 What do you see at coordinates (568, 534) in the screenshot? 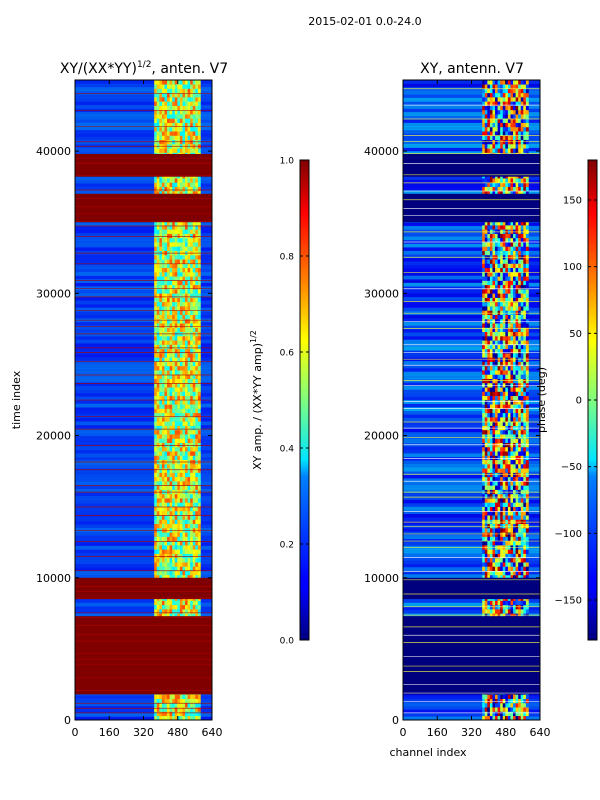
I see `colorbar-tick-label: −100` at bounding box center [568, 534].